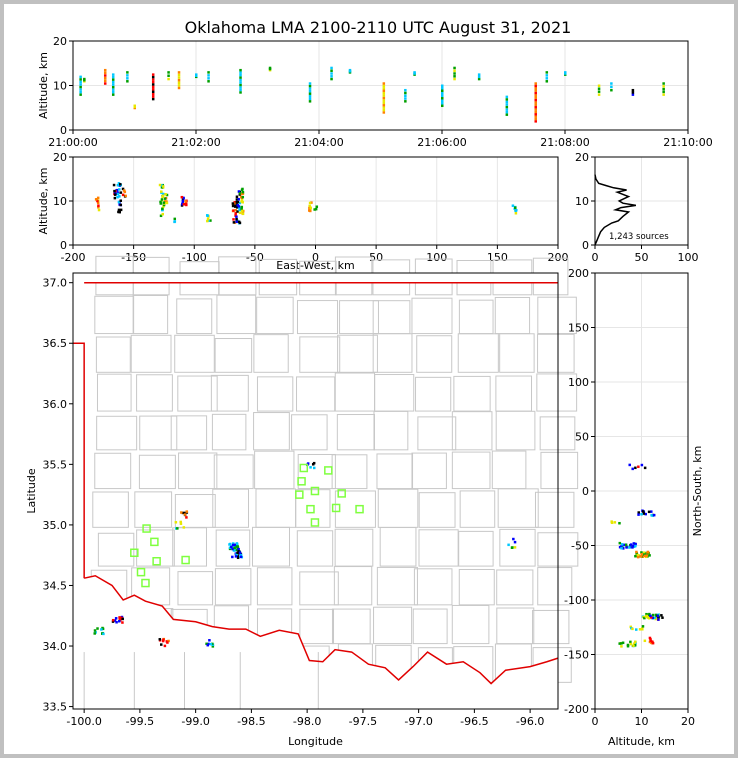 Image resolution: width=738 pixels, height=758 pixels. Describe the element at coordinates (641, 741) in the screenshot. I see `x-axis-label: Altitude, km` at that location.